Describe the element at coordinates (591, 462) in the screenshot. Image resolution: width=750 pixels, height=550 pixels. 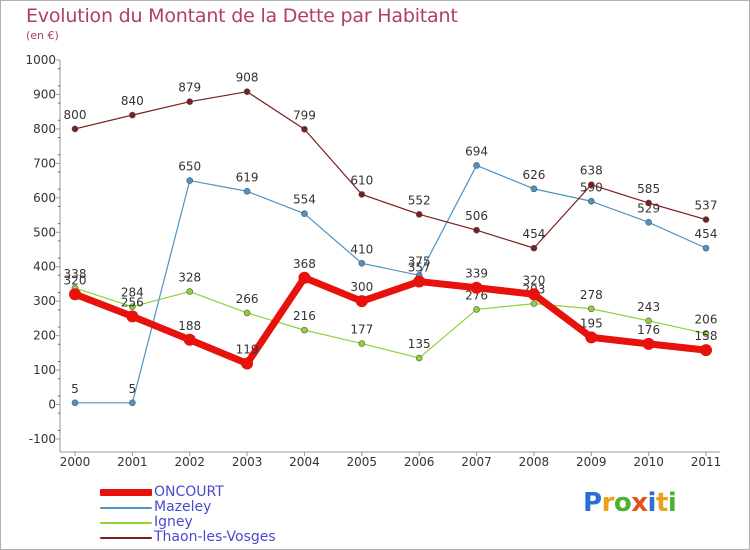
I see `x-tick-label: 2009` at that location.